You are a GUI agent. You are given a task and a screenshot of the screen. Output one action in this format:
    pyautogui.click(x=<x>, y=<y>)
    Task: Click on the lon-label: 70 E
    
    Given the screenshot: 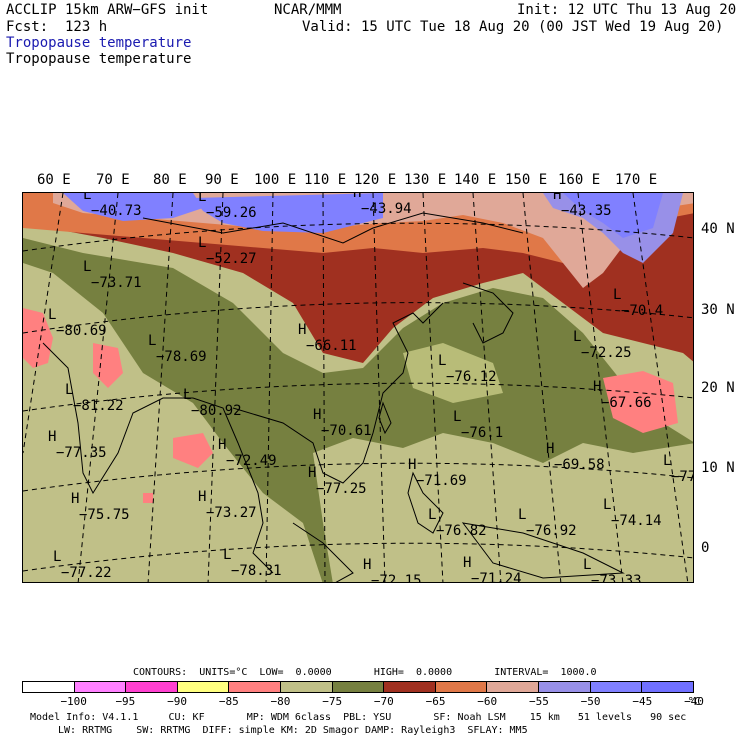 What is the action you would take?
    pyautogui.click(x=113, y=180)
    